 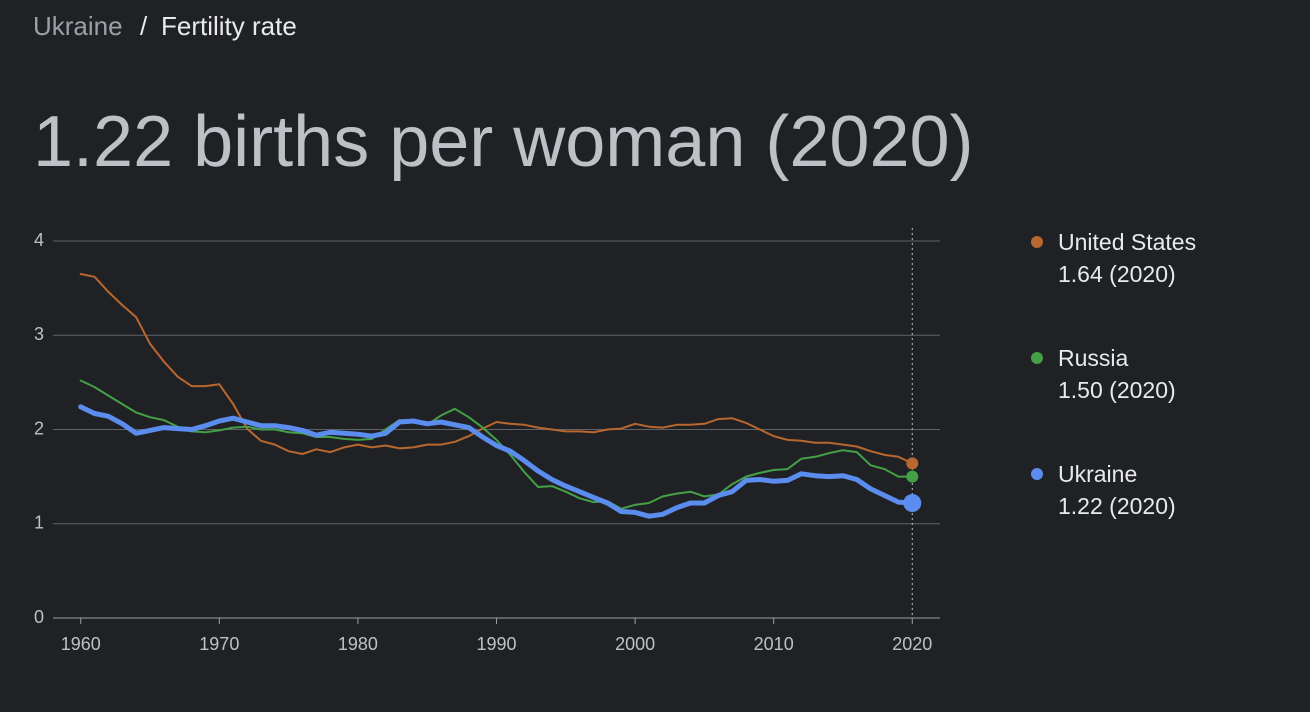 What do you see at coordinates (1097, 474) in the screenshot?
I see `legend-name: Ukraine` at bounding box center [1097, 474].